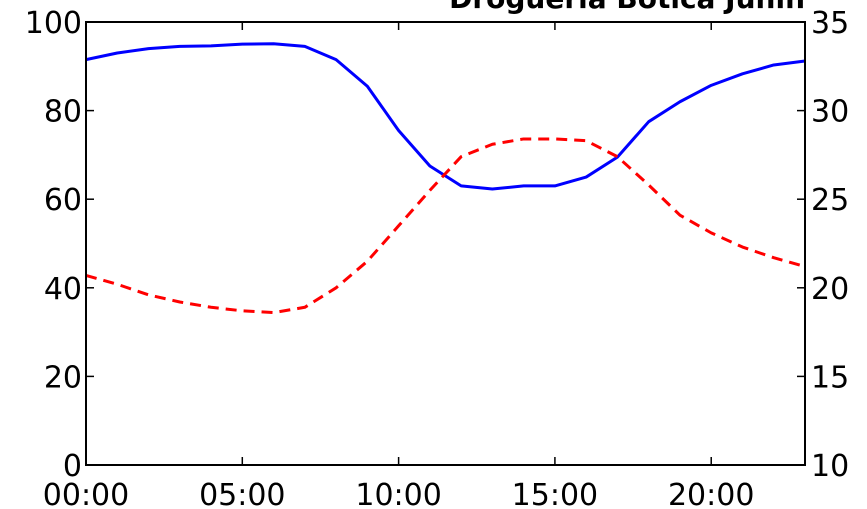 The image size is (867, 509). Describe the element at coordinates (830, 377) in the screenshot. I see `y2-tick-label: 15` at that location.